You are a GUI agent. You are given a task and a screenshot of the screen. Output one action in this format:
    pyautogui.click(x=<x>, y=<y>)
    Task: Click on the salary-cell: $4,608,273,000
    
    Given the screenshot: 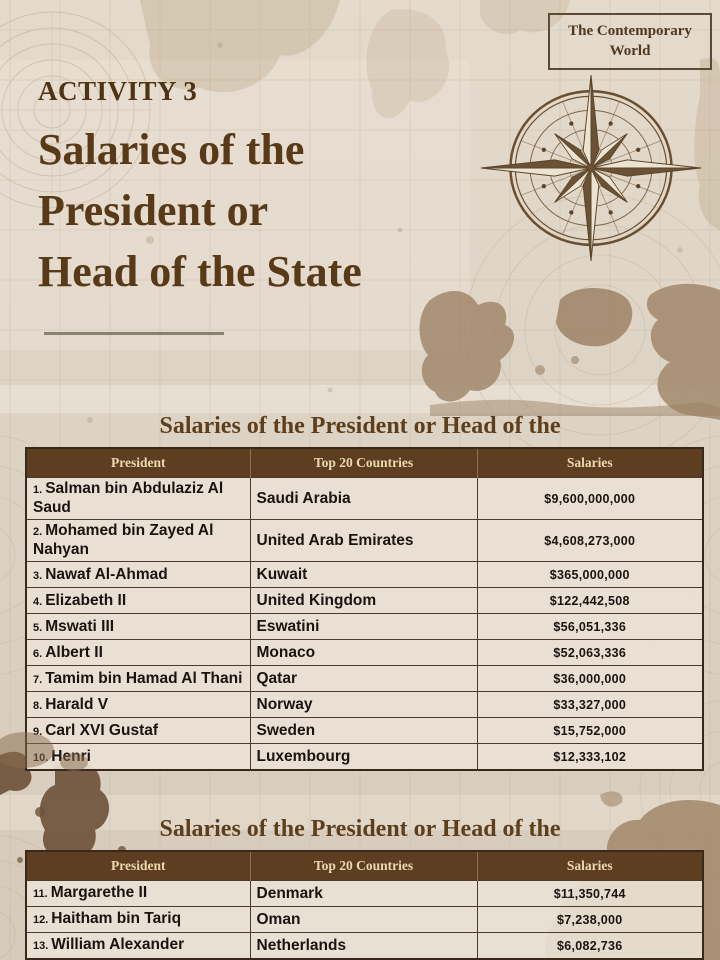 What is the action you would take?
    pyautogui.click(x=590, y=541)
    